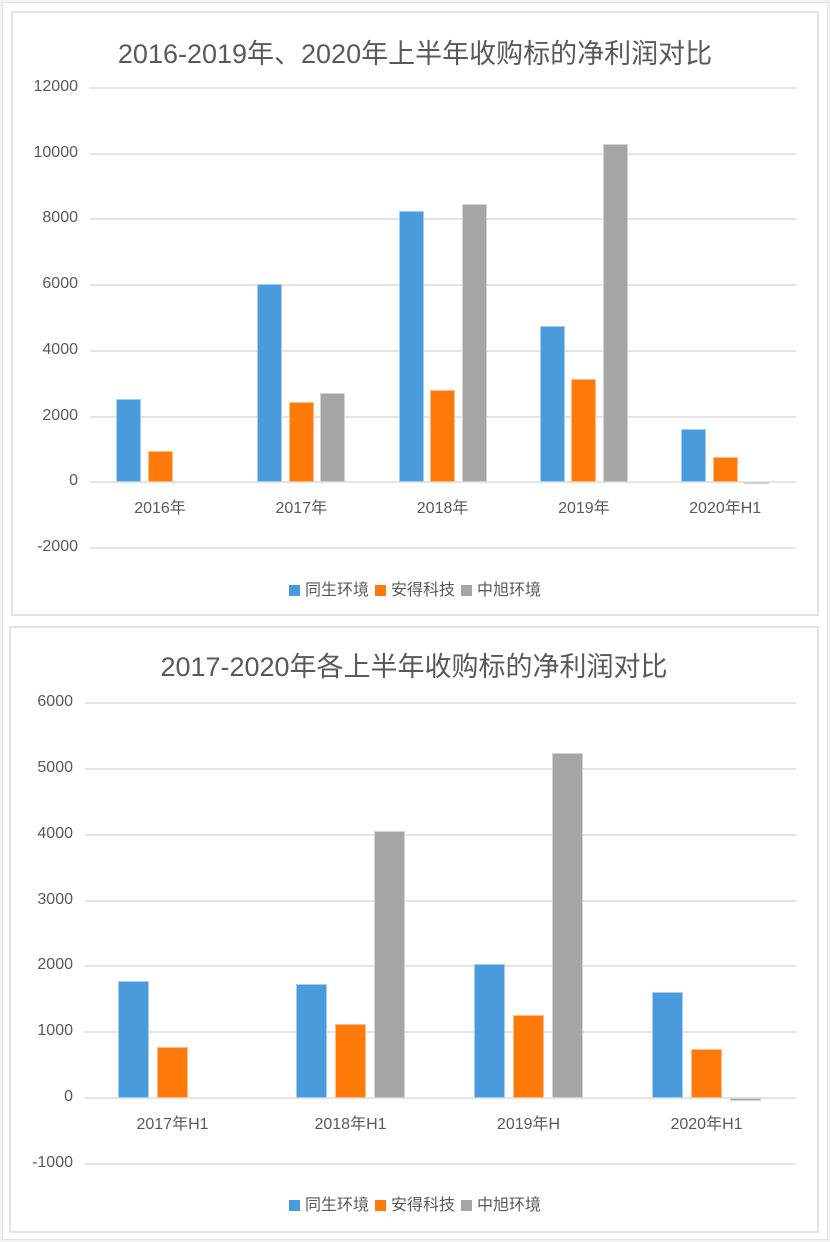 This screenshot has width=830, height=1242. What do you see at coordinates (415, 54) in the screenshot?
I see `chart-title: 2016-2019年、2020年上半年收购标的净利润对比` at bounding box center [415, 54].